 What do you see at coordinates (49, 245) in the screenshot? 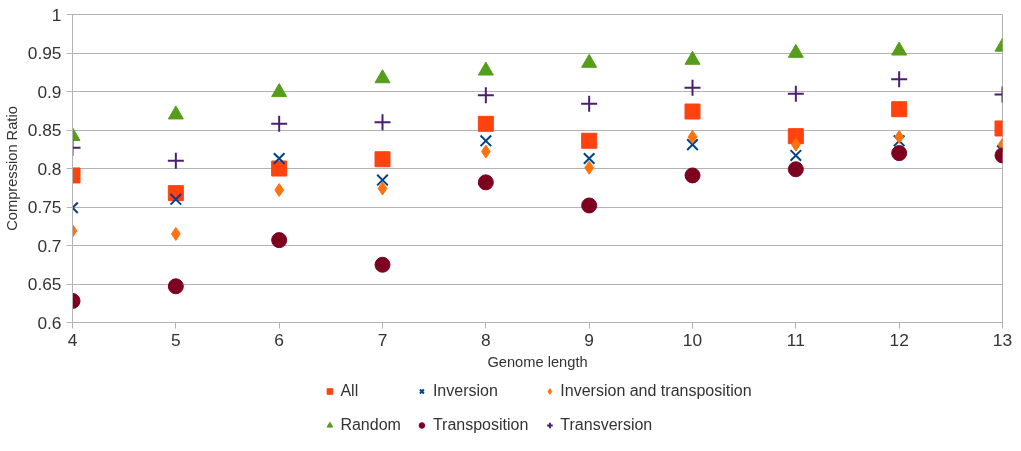
I see `y-tick-label: 0.7` at bounding box center [49, 245].